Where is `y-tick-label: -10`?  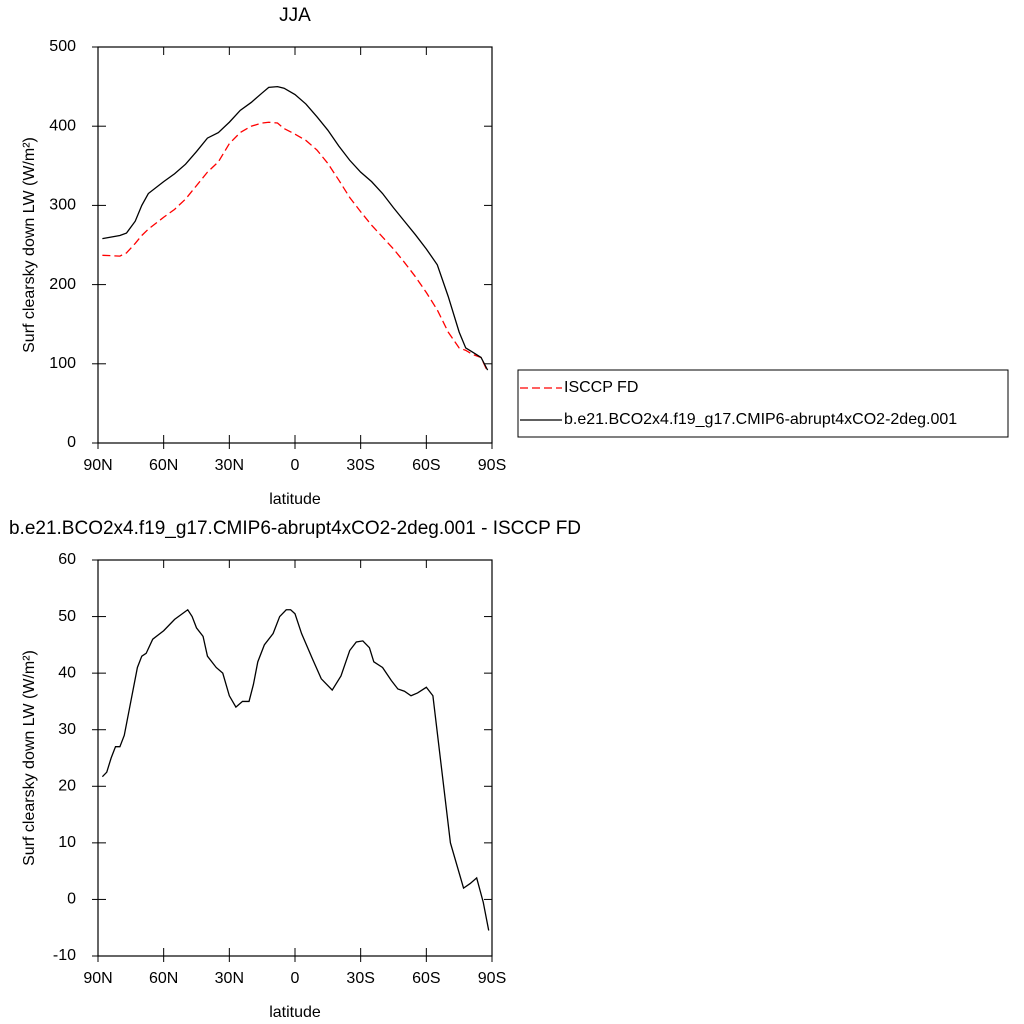
y-tick-label: -10 is located at coordinates (64, 955).